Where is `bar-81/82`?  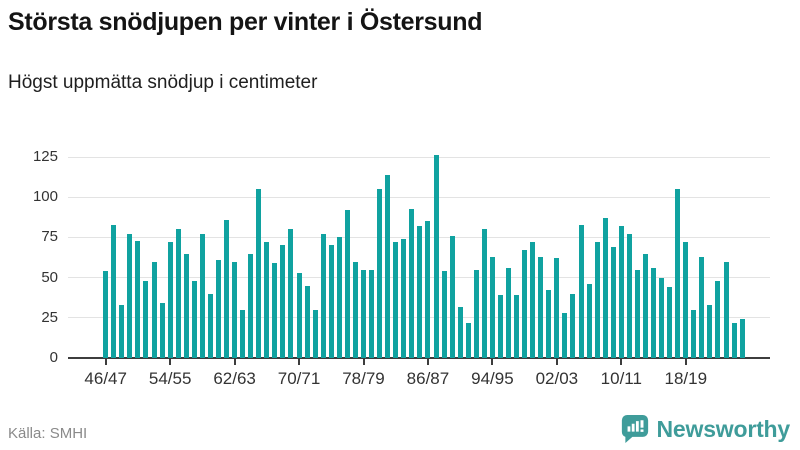 bar-81/82 is located at coordinates (388, 266).